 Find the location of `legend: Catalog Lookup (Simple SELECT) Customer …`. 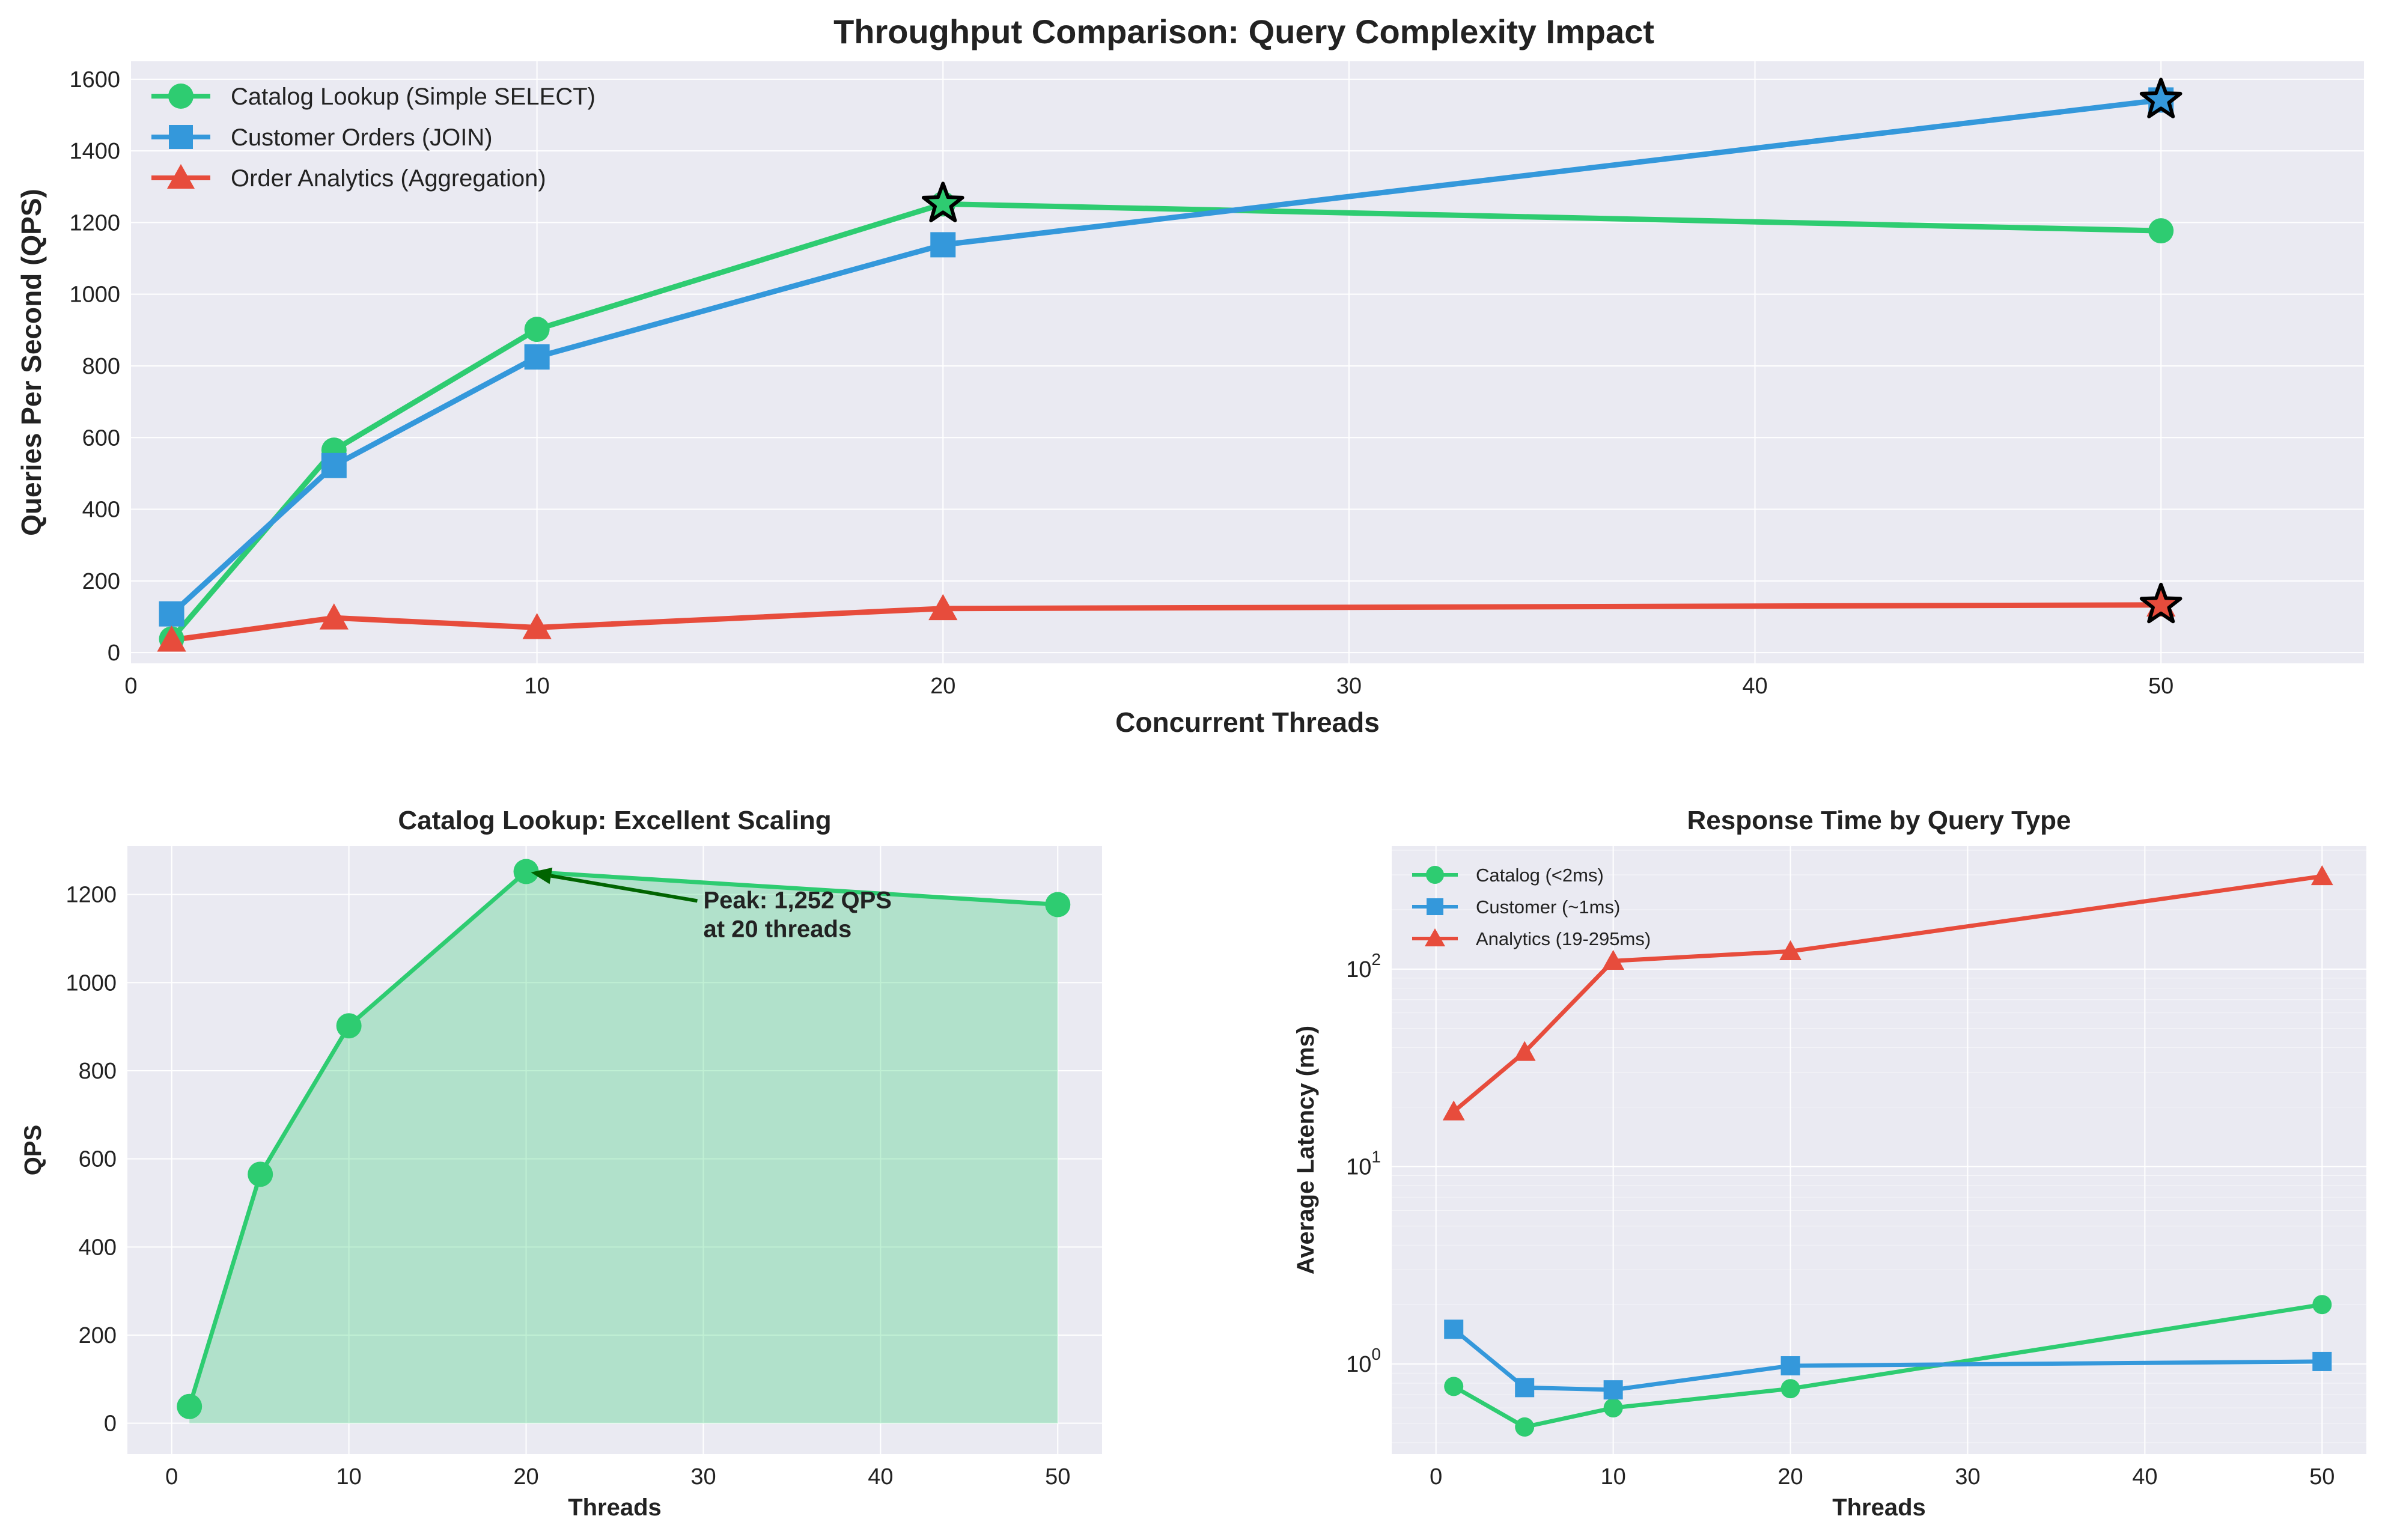

legend: Catalog Lookup (Simple SELECT) Customer … is located at coordinates (373, 138).